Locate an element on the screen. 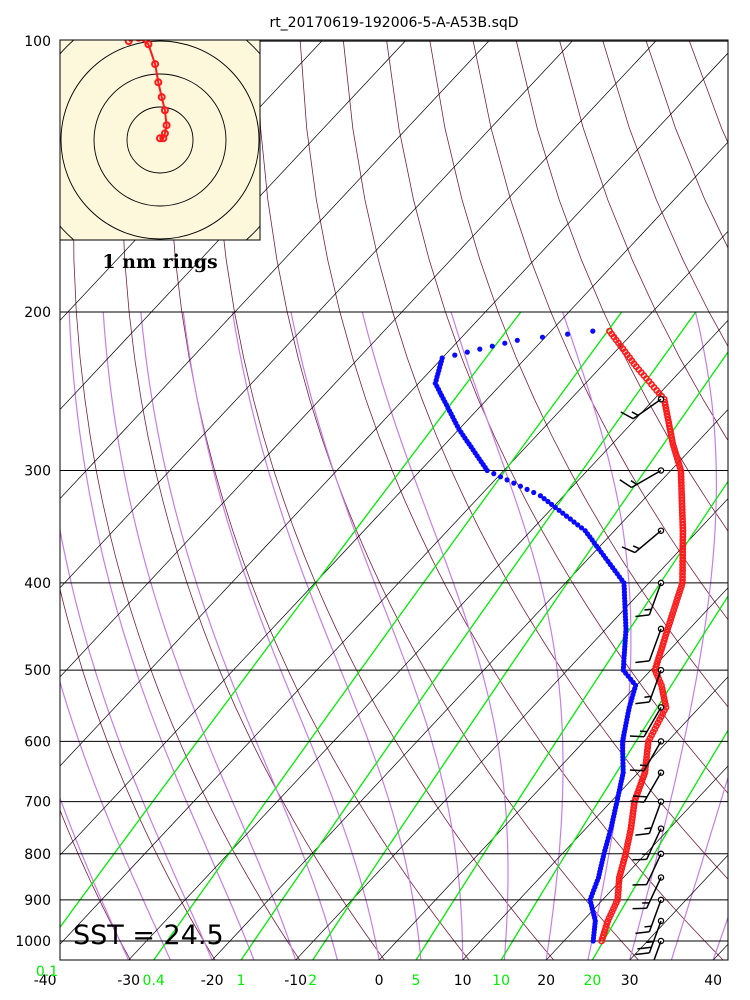  pressure-tick-label: 100 is located at coordinates (37, 42).